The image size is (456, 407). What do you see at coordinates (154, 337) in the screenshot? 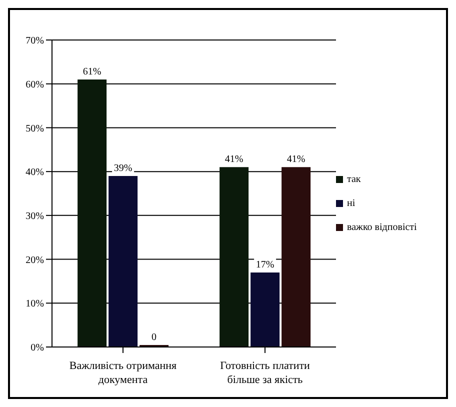
I see `data-label: 0` at bounding box center [154, 337].